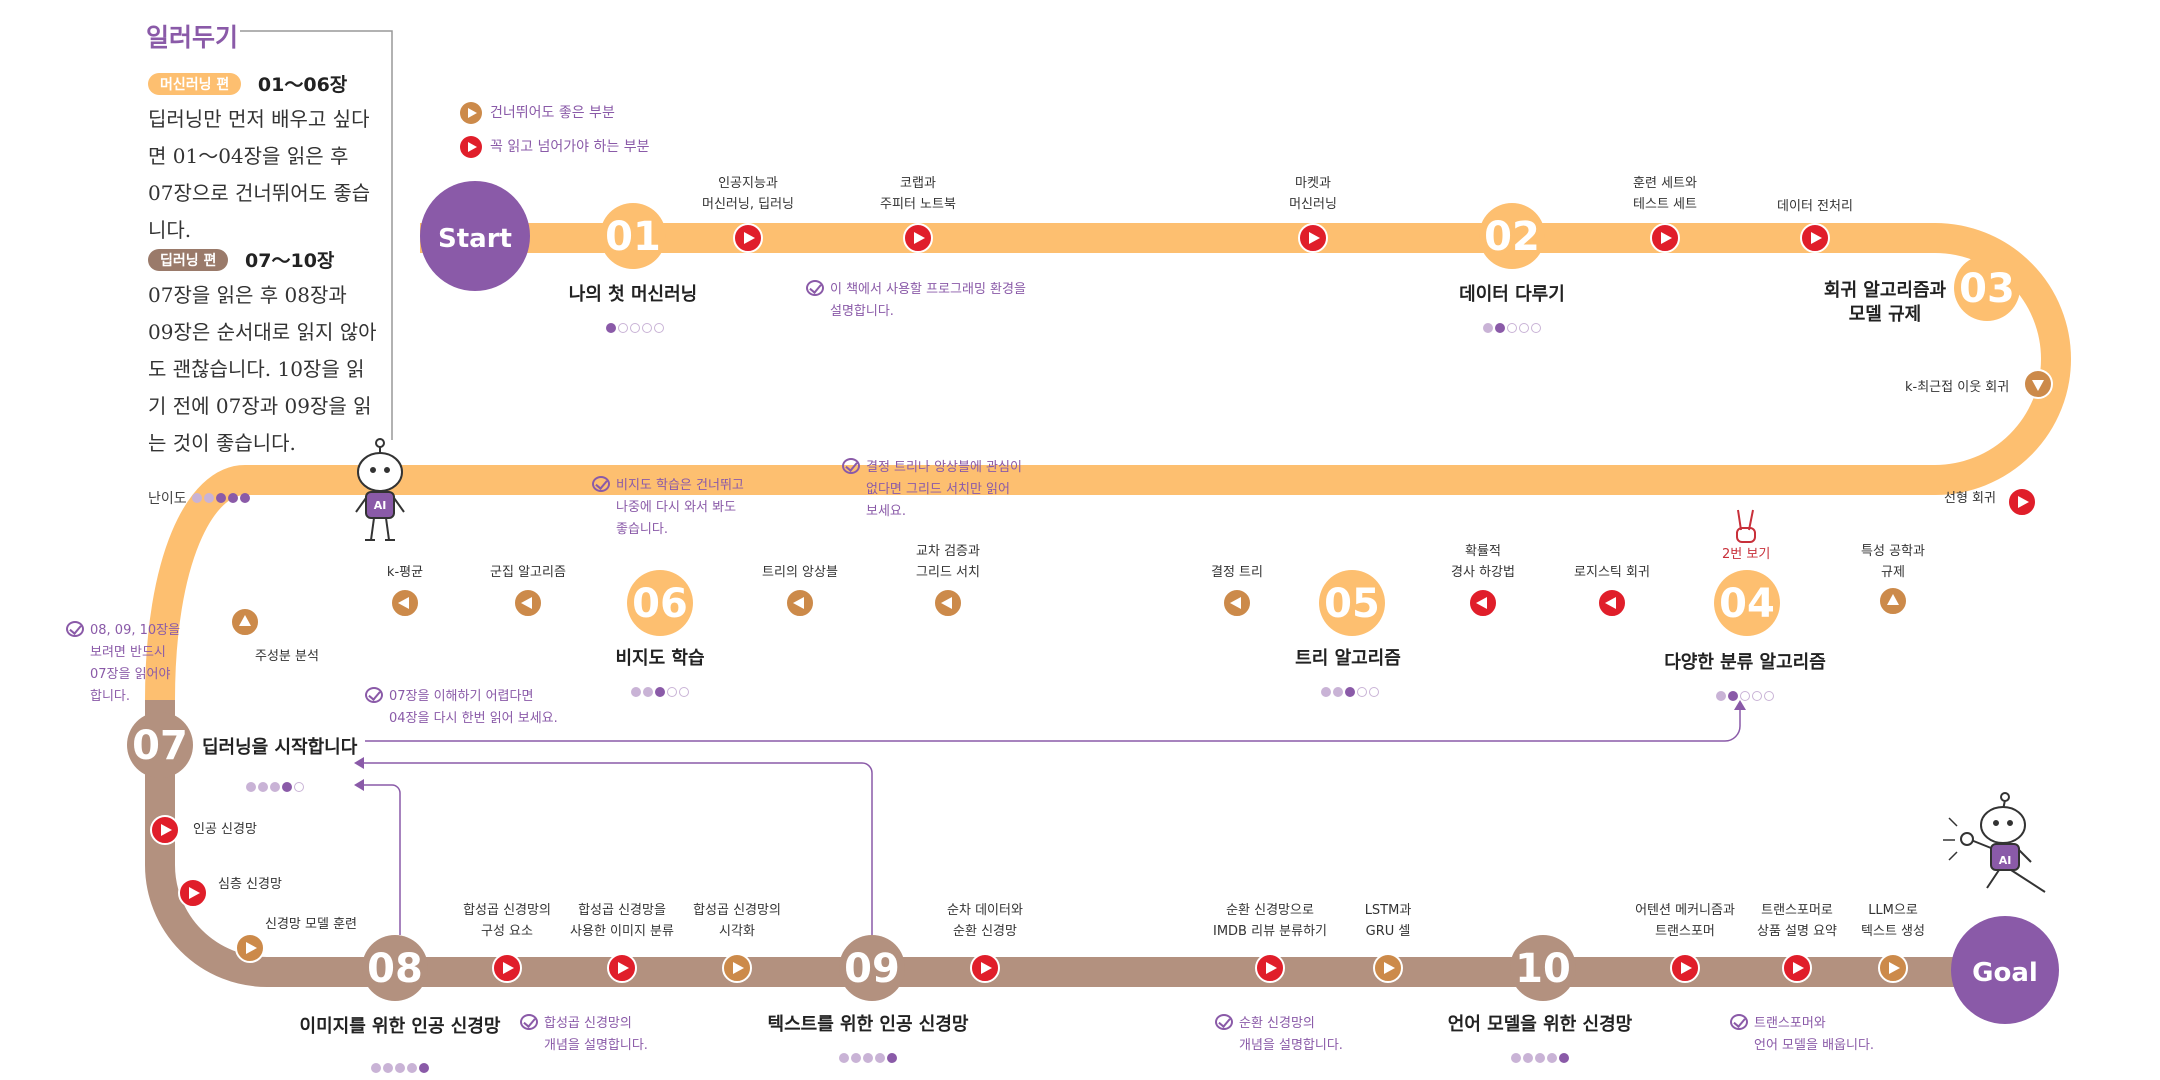 Image resolution: width=2160 pixels, height=1080 pixels. I want to click on chapter-03-title: 회귀 알고리즘과 모델 규제, so click(1885, 302).